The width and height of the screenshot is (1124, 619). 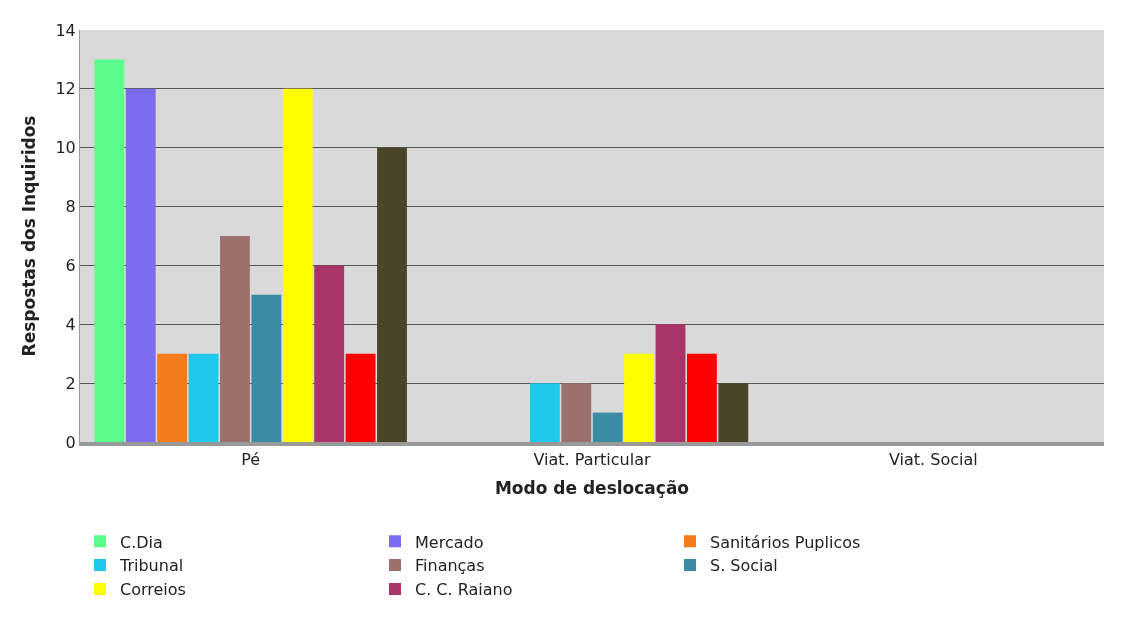 I want to click on y-tick-label: 0, so click(x=70, y=442).